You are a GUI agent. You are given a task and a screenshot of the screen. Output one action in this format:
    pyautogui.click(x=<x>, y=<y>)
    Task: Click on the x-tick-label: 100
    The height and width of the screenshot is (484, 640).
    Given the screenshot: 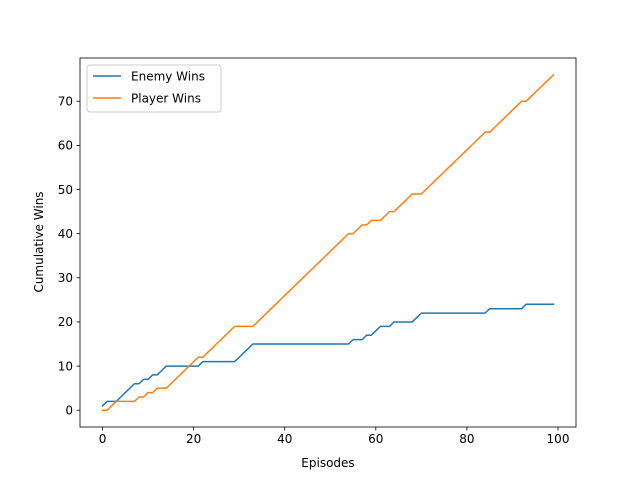 What is the action you would take?
    pyautogui.click(x=558, y=439)
    